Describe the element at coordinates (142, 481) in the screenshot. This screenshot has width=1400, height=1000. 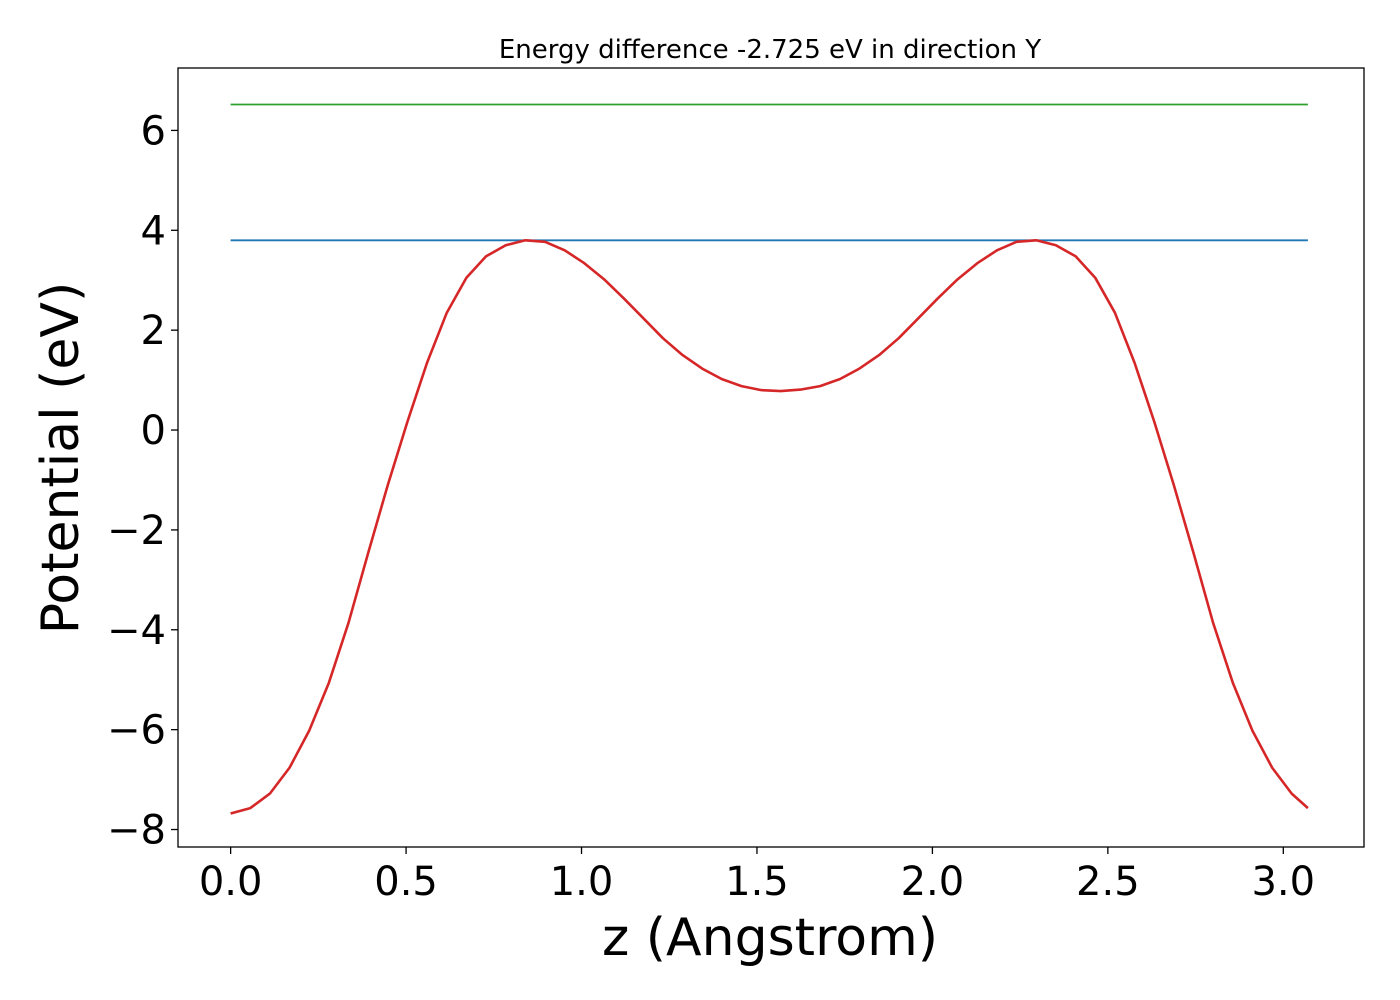
I see `y-axis-ticks: −8 −6 −4 −2 0 2 4 6` at that location.